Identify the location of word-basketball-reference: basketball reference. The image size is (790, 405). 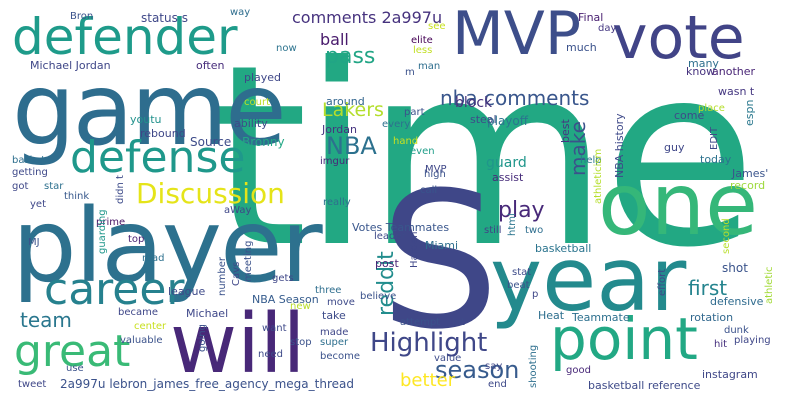
(644, 385).